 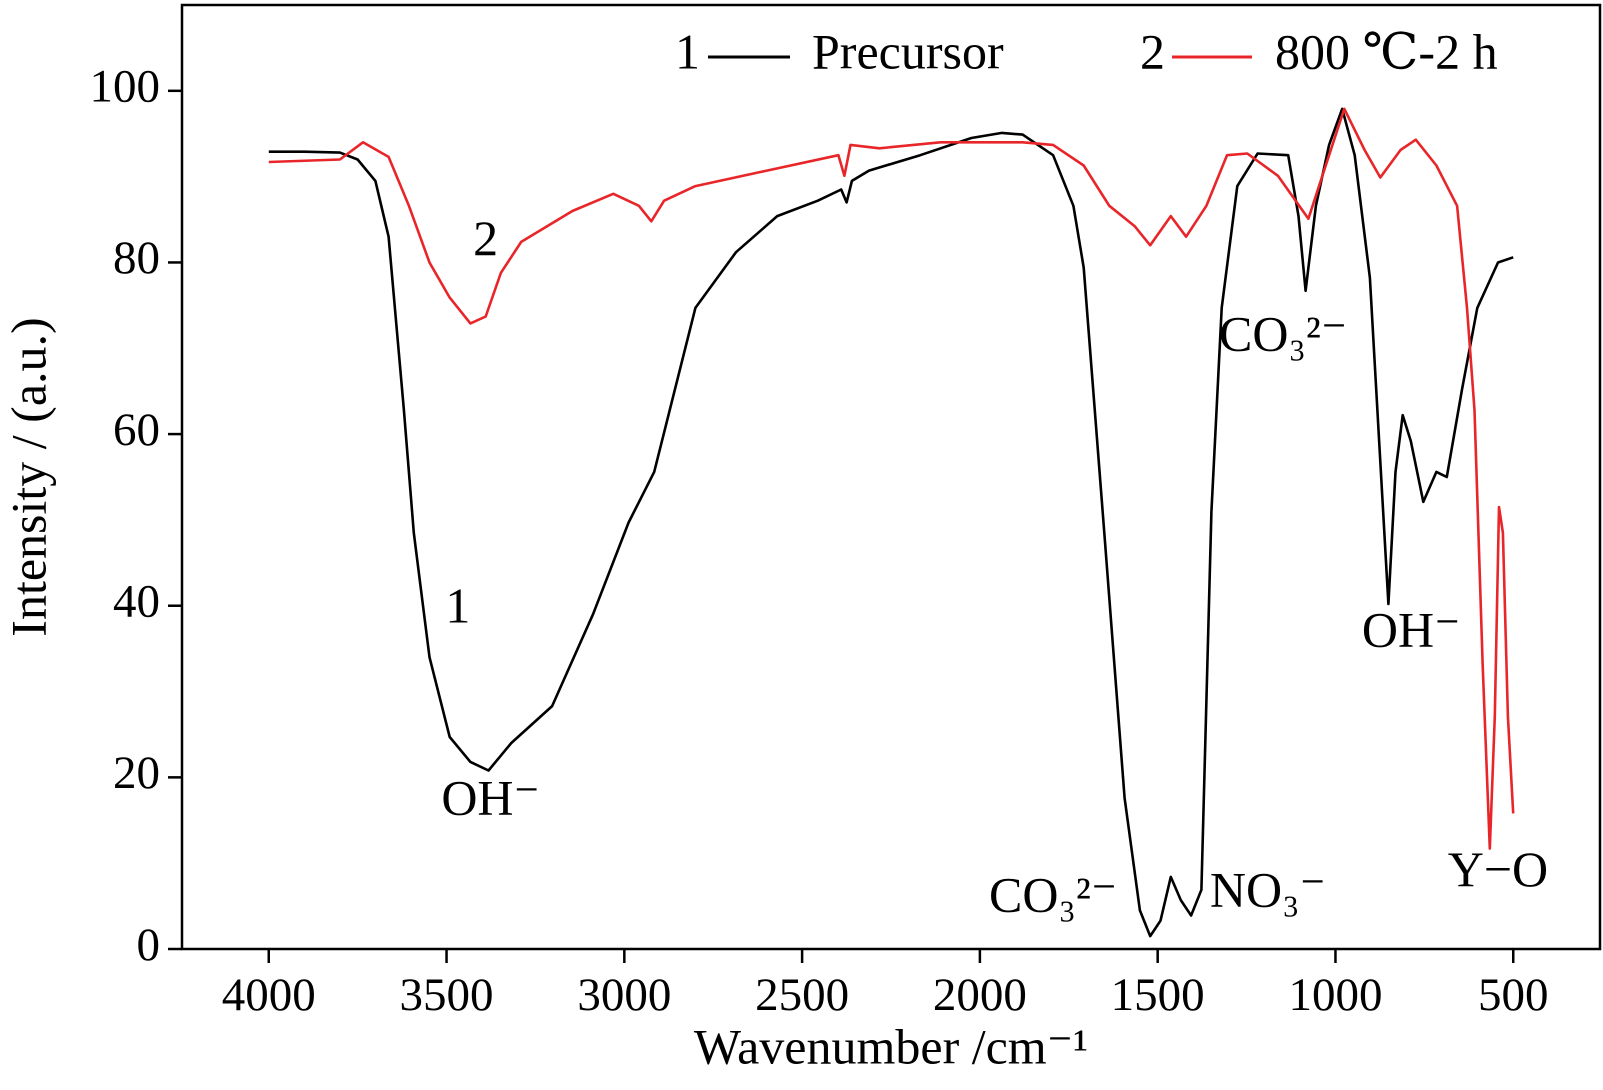 I want to click on legend: 1 Precursor 2 800 ℃-2 h, so click(x=1086, y=51).